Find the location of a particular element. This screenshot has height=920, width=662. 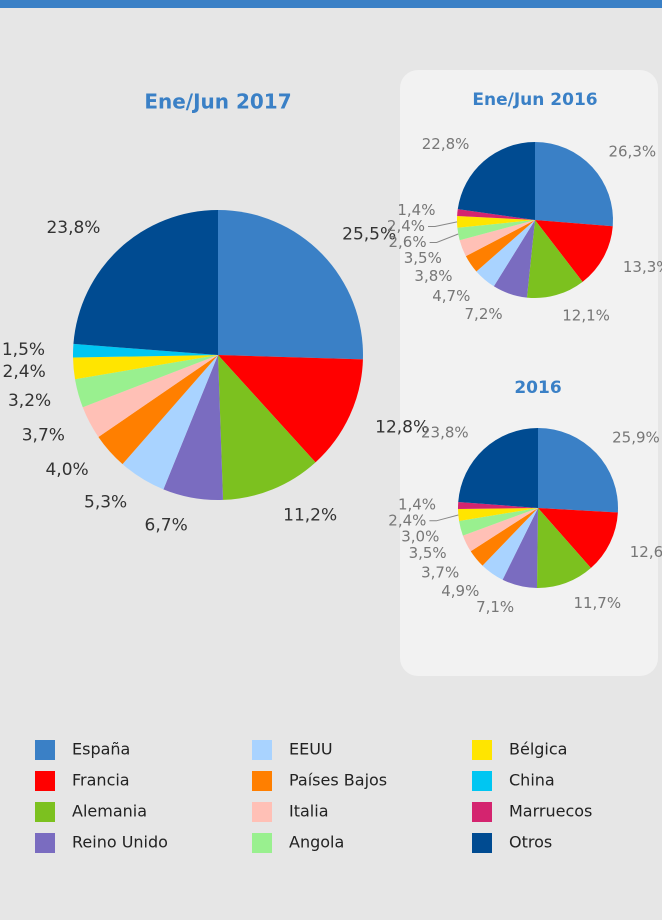

slice-label: 3,8% is located at coordinates (433, 276).